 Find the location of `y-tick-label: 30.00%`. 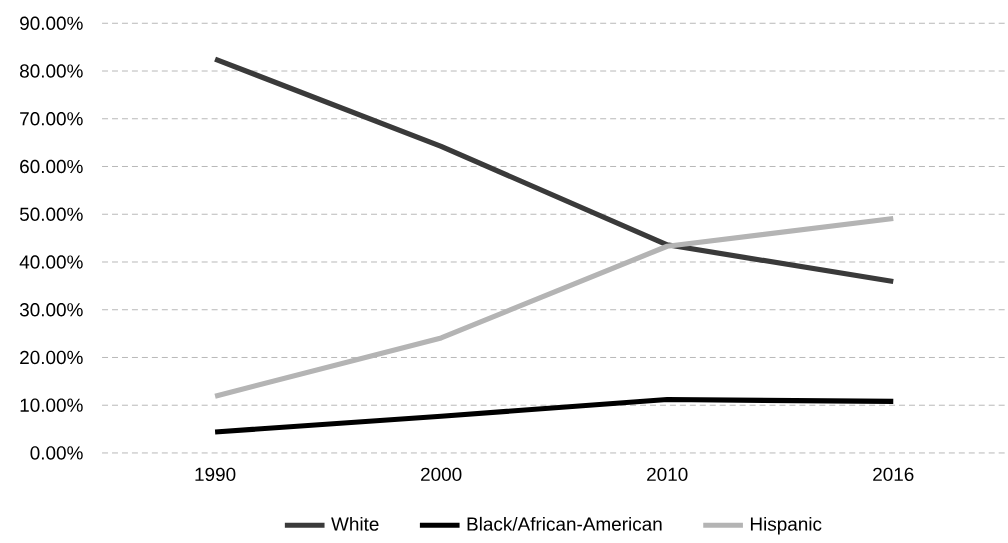

y-tick-label: 30.00% is located at coordinates (51, 309).